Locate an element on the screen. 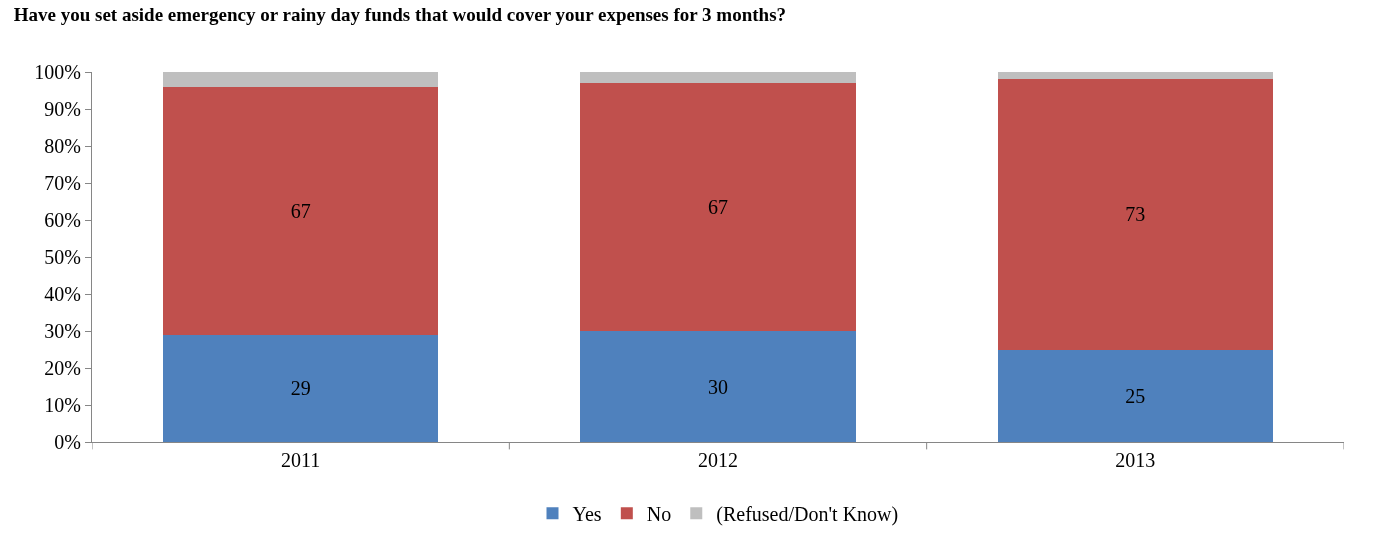 The image size is (1374, 545). y-tick-label: 30% is located at coordinates (62, 331).